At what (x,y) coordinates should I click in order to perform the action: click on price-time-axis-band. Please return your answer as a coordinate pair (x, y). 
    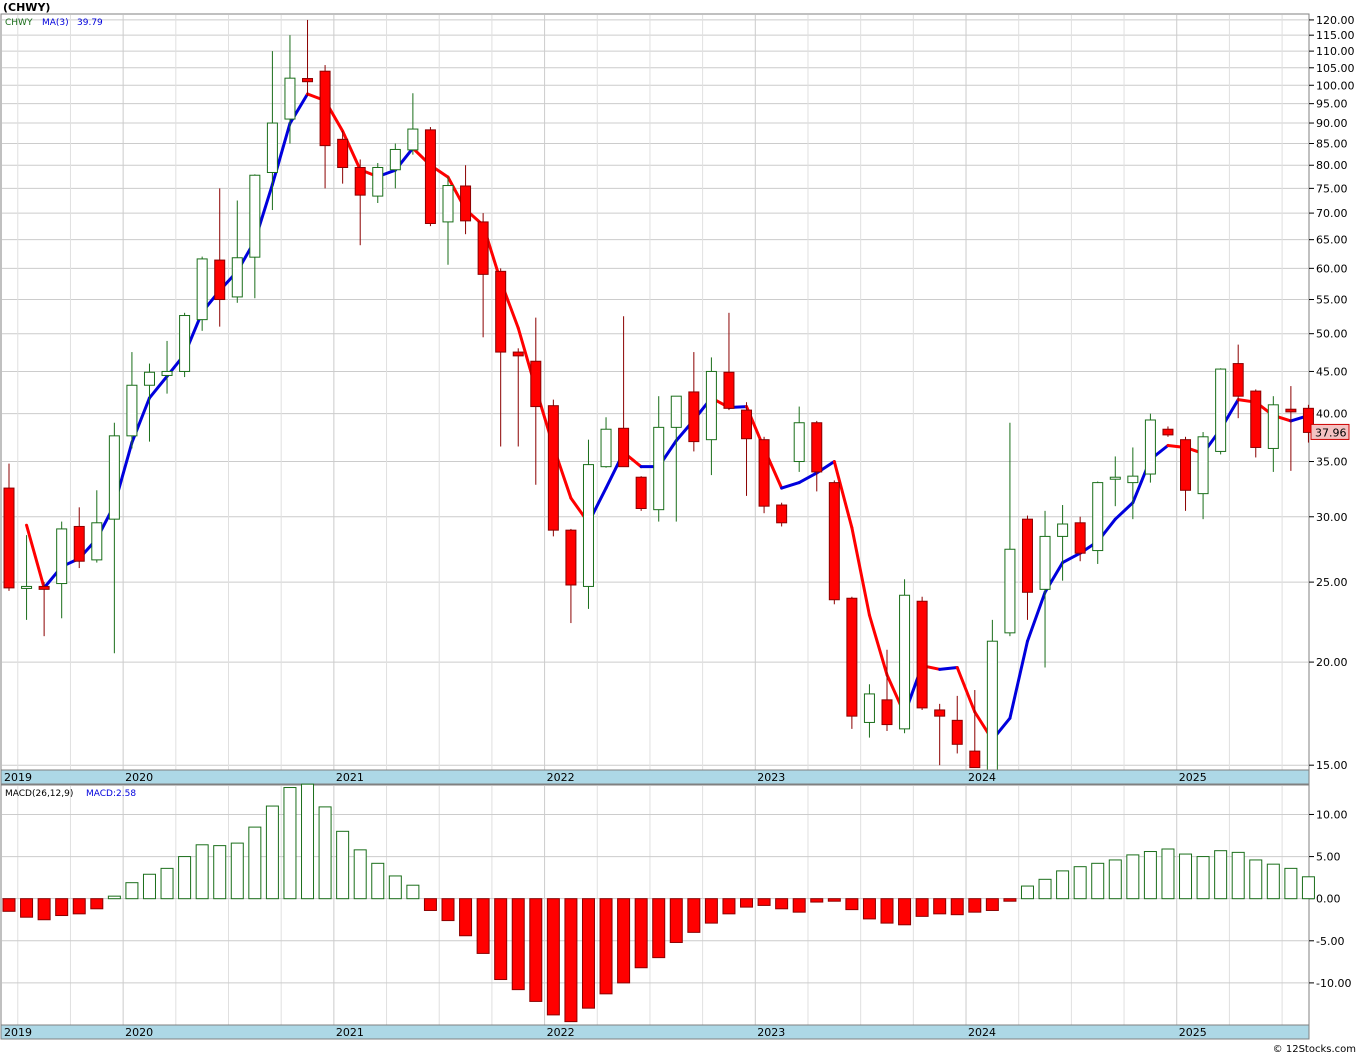
    Looking at the image, I should click on (655, 777).